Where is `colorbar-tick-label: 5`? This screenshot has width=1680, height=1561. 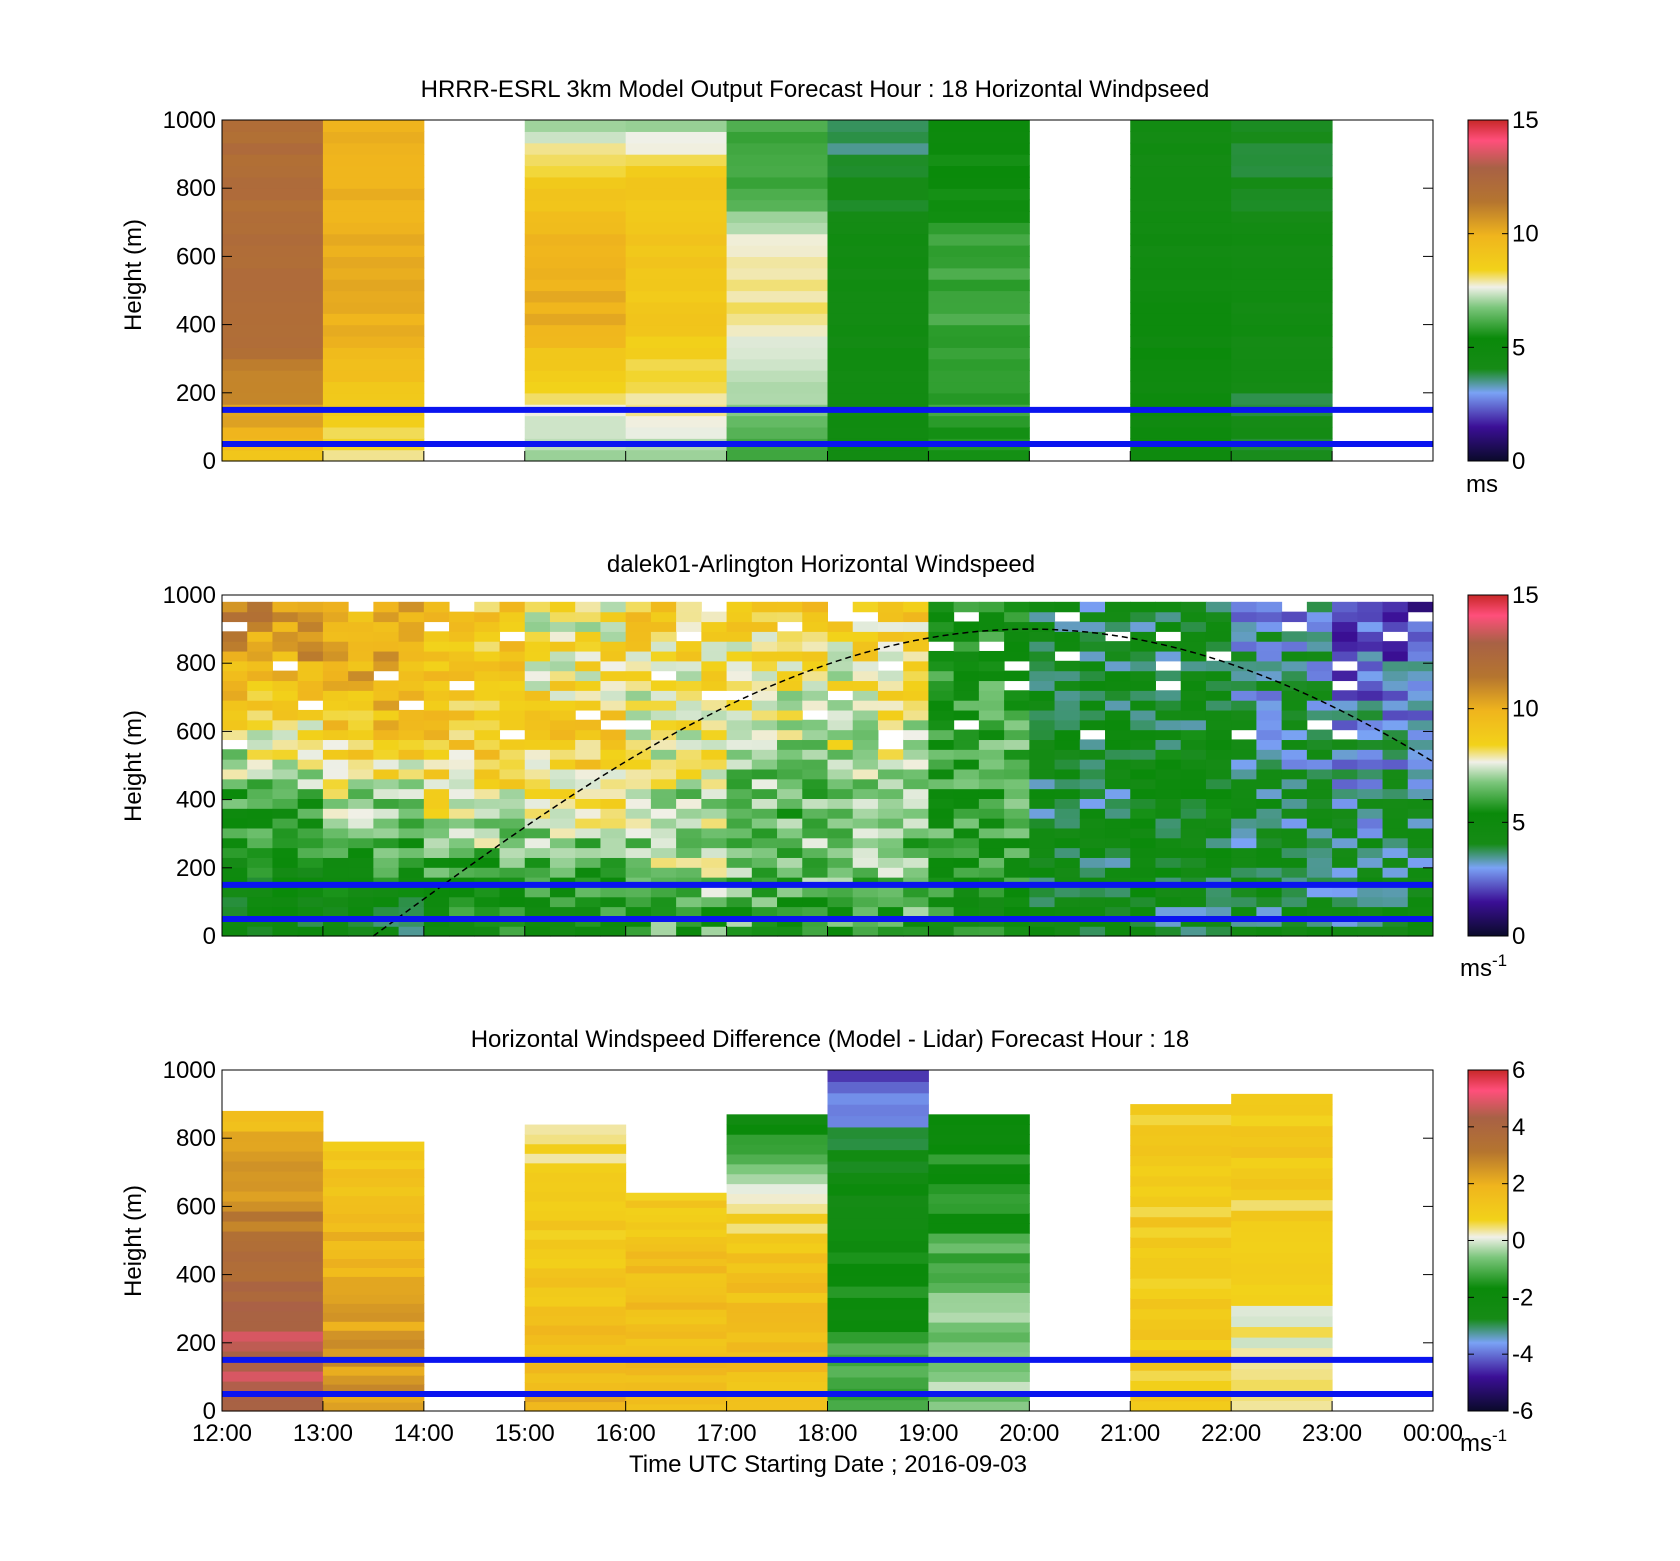 colorbar-tick-label: 5 is located at coordinates (1518, 822).